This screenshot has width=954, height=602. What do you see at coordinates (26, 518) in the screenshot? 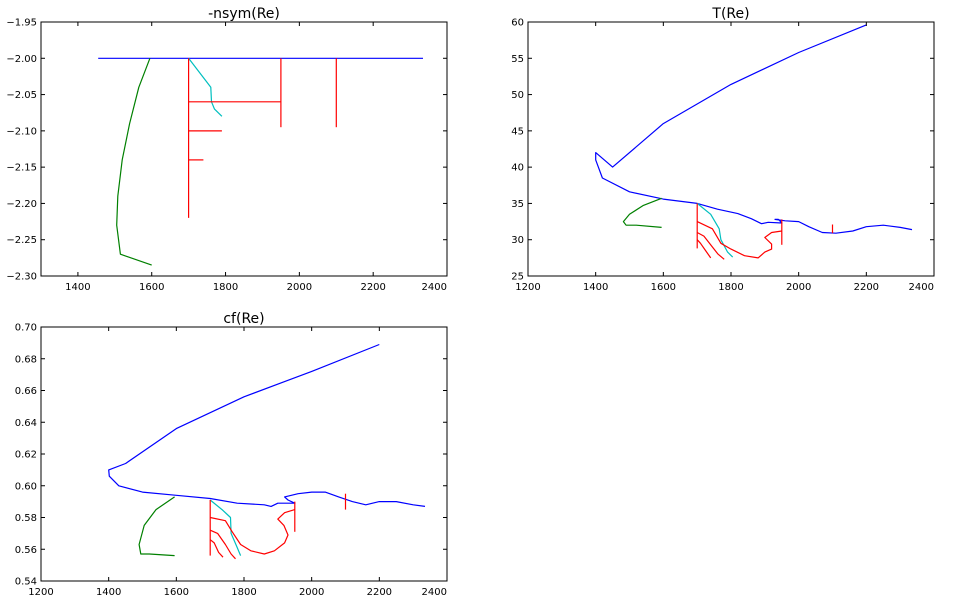
I see `y-tick-label: 0.58` at bounding box center [26, 518].